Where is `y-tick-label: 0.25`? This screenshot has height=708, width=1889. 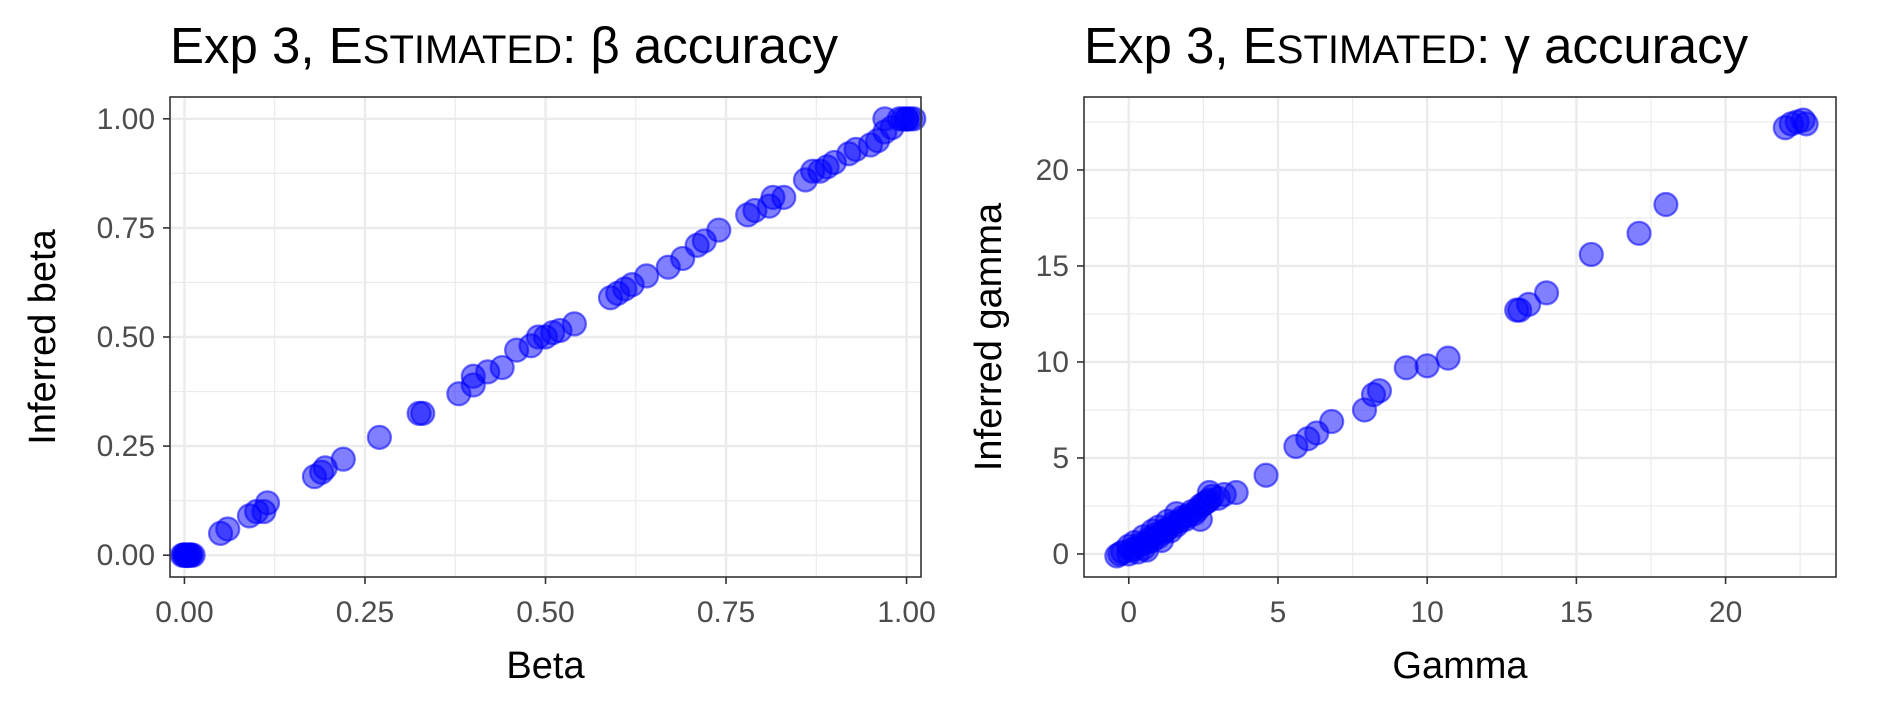 y-tick-label: 0.25 is located at coordinates (126, 446).